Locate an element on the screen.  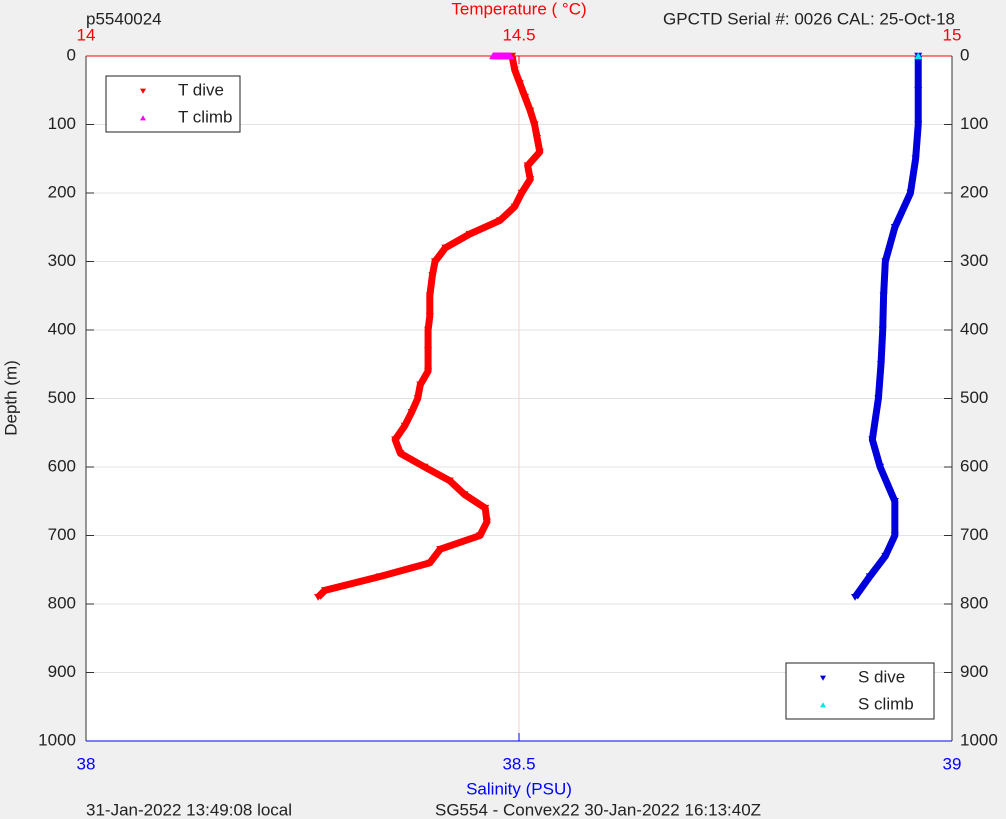
footer-left: 31-Jan-2022 13:49:08 local is located at coordinates (189, 809).